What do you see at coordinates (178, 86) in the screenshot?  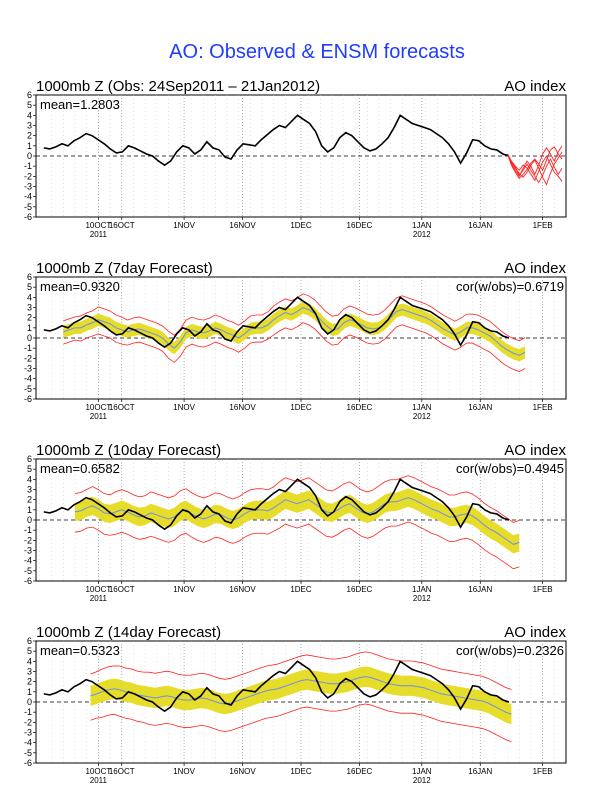 I see `panel-title: 1000mb Z (Obs: 24Sep2011 – 21Jan2012)` at bounding box center [178, 86].